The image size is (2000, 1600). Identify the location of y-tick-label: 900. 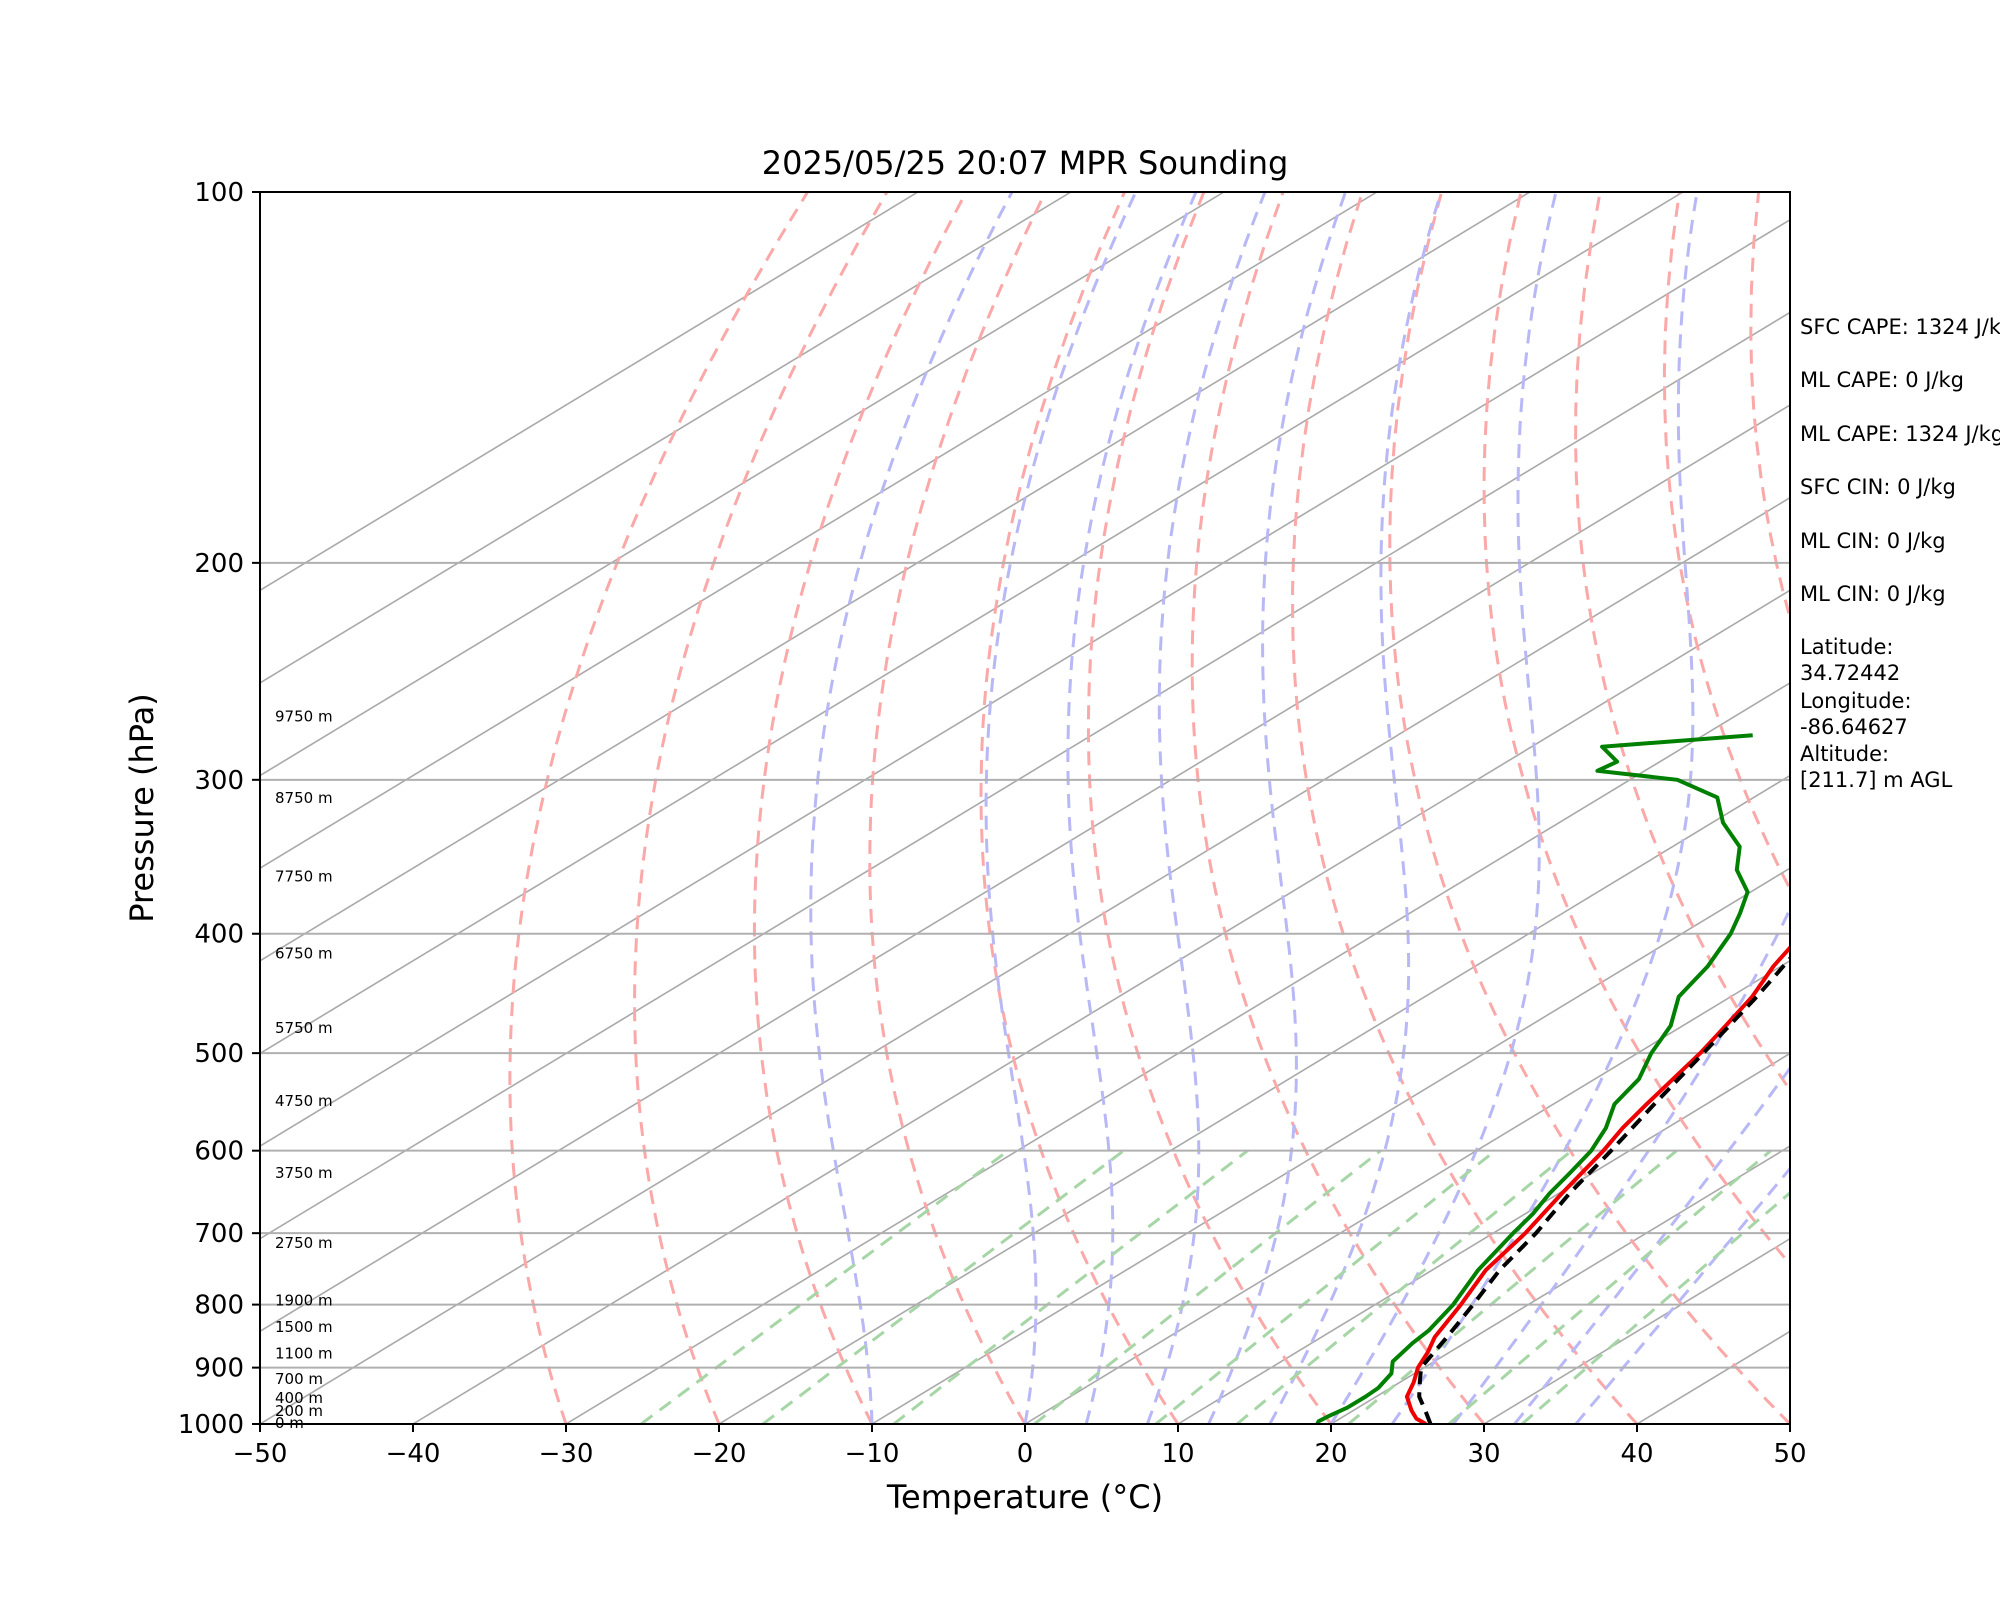
(219, 1369).